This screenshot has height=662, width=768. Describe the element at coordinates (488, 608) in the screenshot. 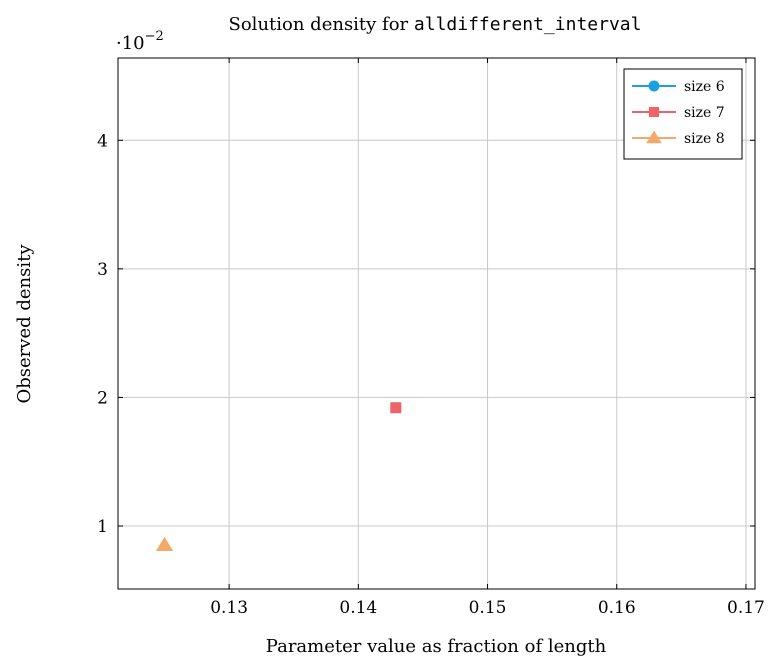

I see `x-tick-label: 0.15` at that location.